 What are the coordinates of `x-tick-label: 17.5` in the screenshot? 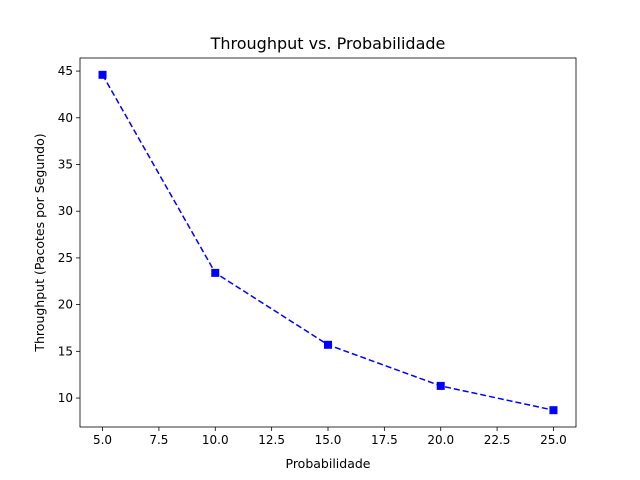 It's located at (384, 440).